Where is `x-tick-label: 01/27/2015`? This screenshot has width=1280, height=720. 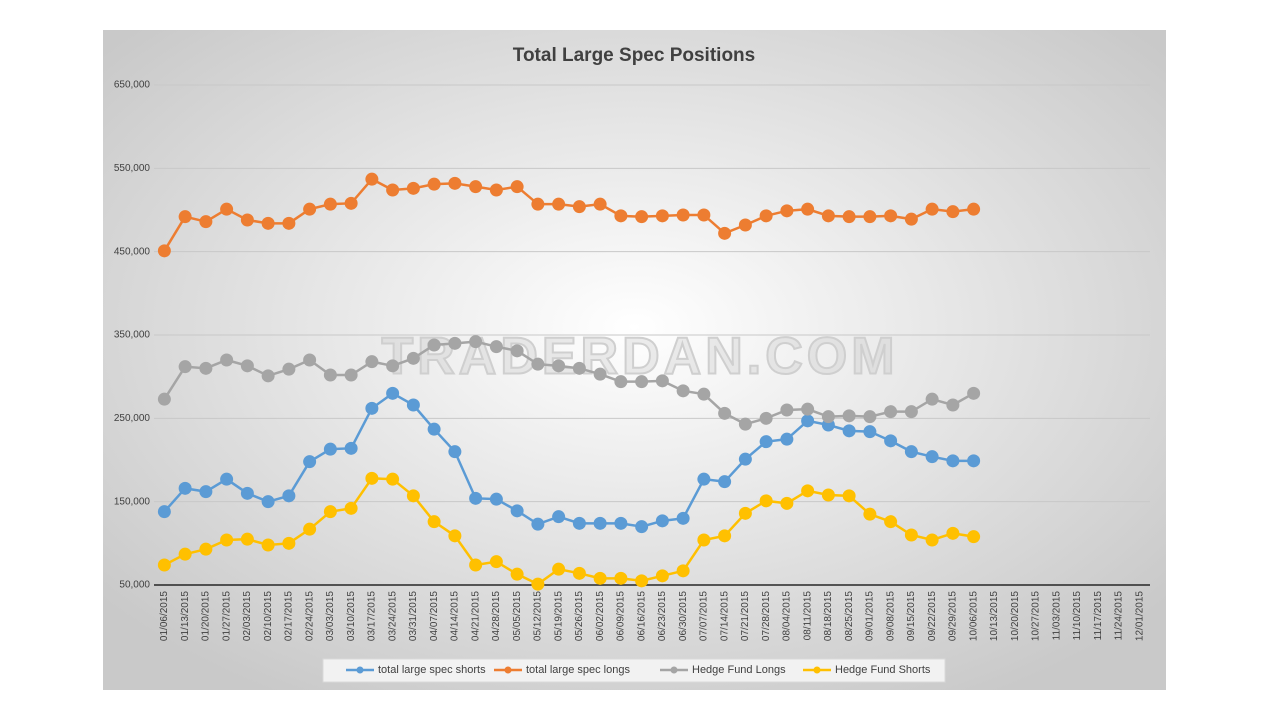 x-tick-label: 01/27/2015 is located at coordinates (226, 616).